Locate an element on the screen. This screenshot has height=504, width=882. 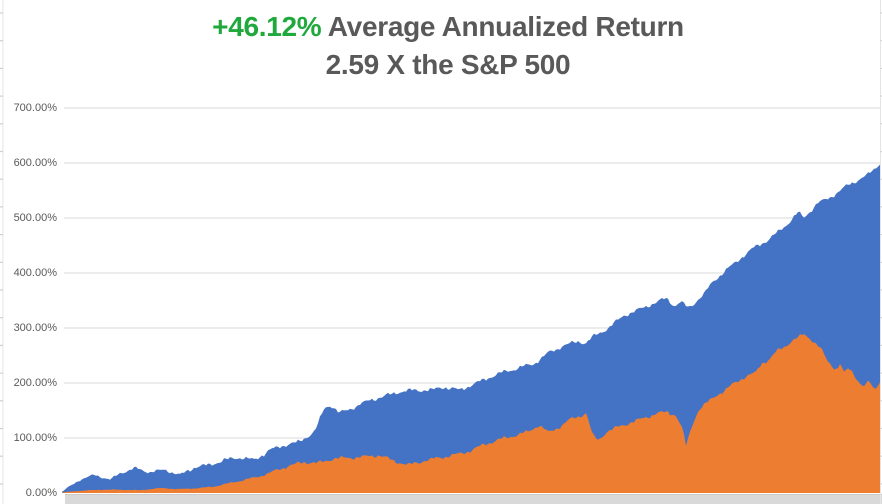
y-axis-label: 600.00% is located at coordinates (35, 163).